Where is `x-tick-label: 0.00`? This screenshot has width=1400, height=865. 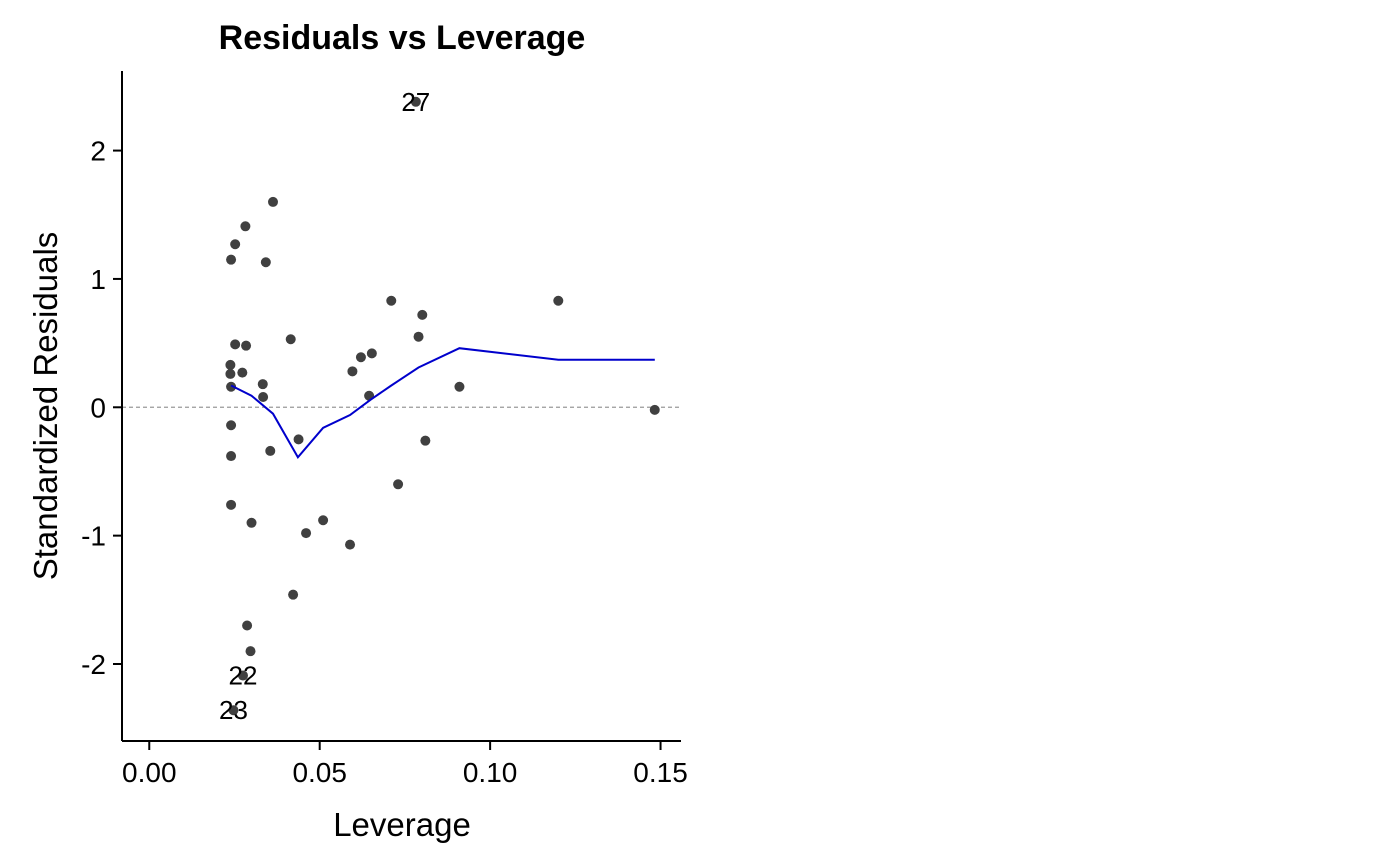
x-tick-label: 0.00 is located at coordinates (149, 772).